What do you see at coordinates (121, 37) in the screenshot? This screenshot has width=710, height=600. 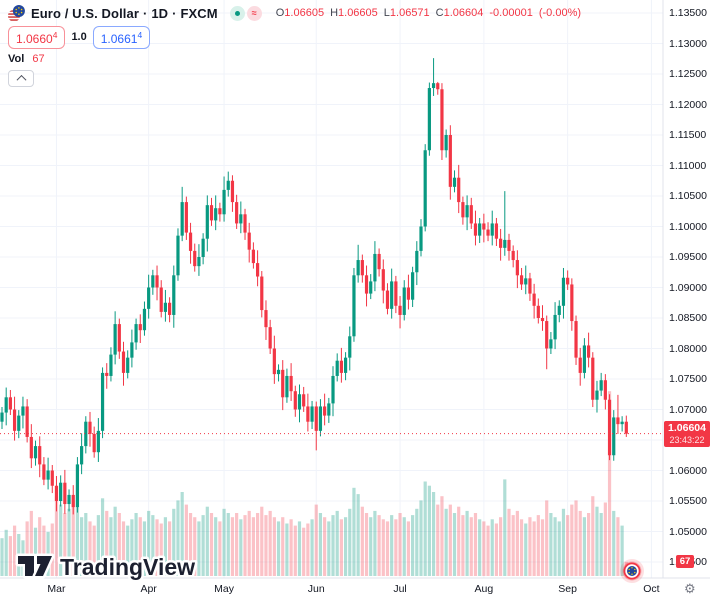 I see `ask-price-button: 1.06614` at bounding box center [121, 37].